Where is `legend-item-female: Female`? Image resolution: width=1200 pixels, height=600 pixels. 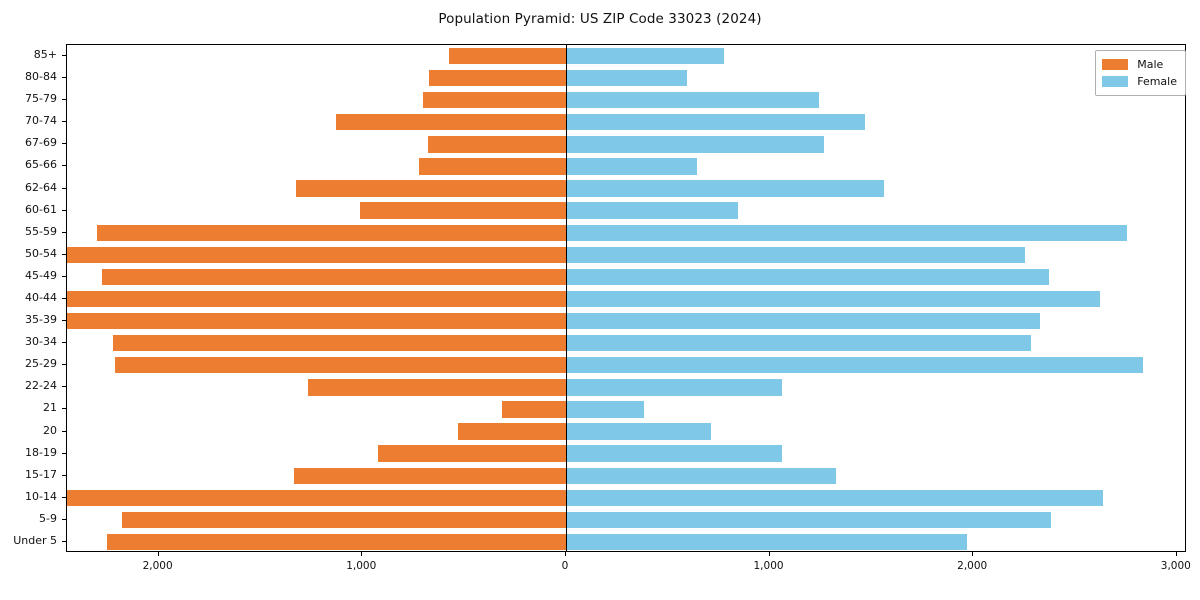 legend-item-female: Female is located at coordinates (1139, 81).